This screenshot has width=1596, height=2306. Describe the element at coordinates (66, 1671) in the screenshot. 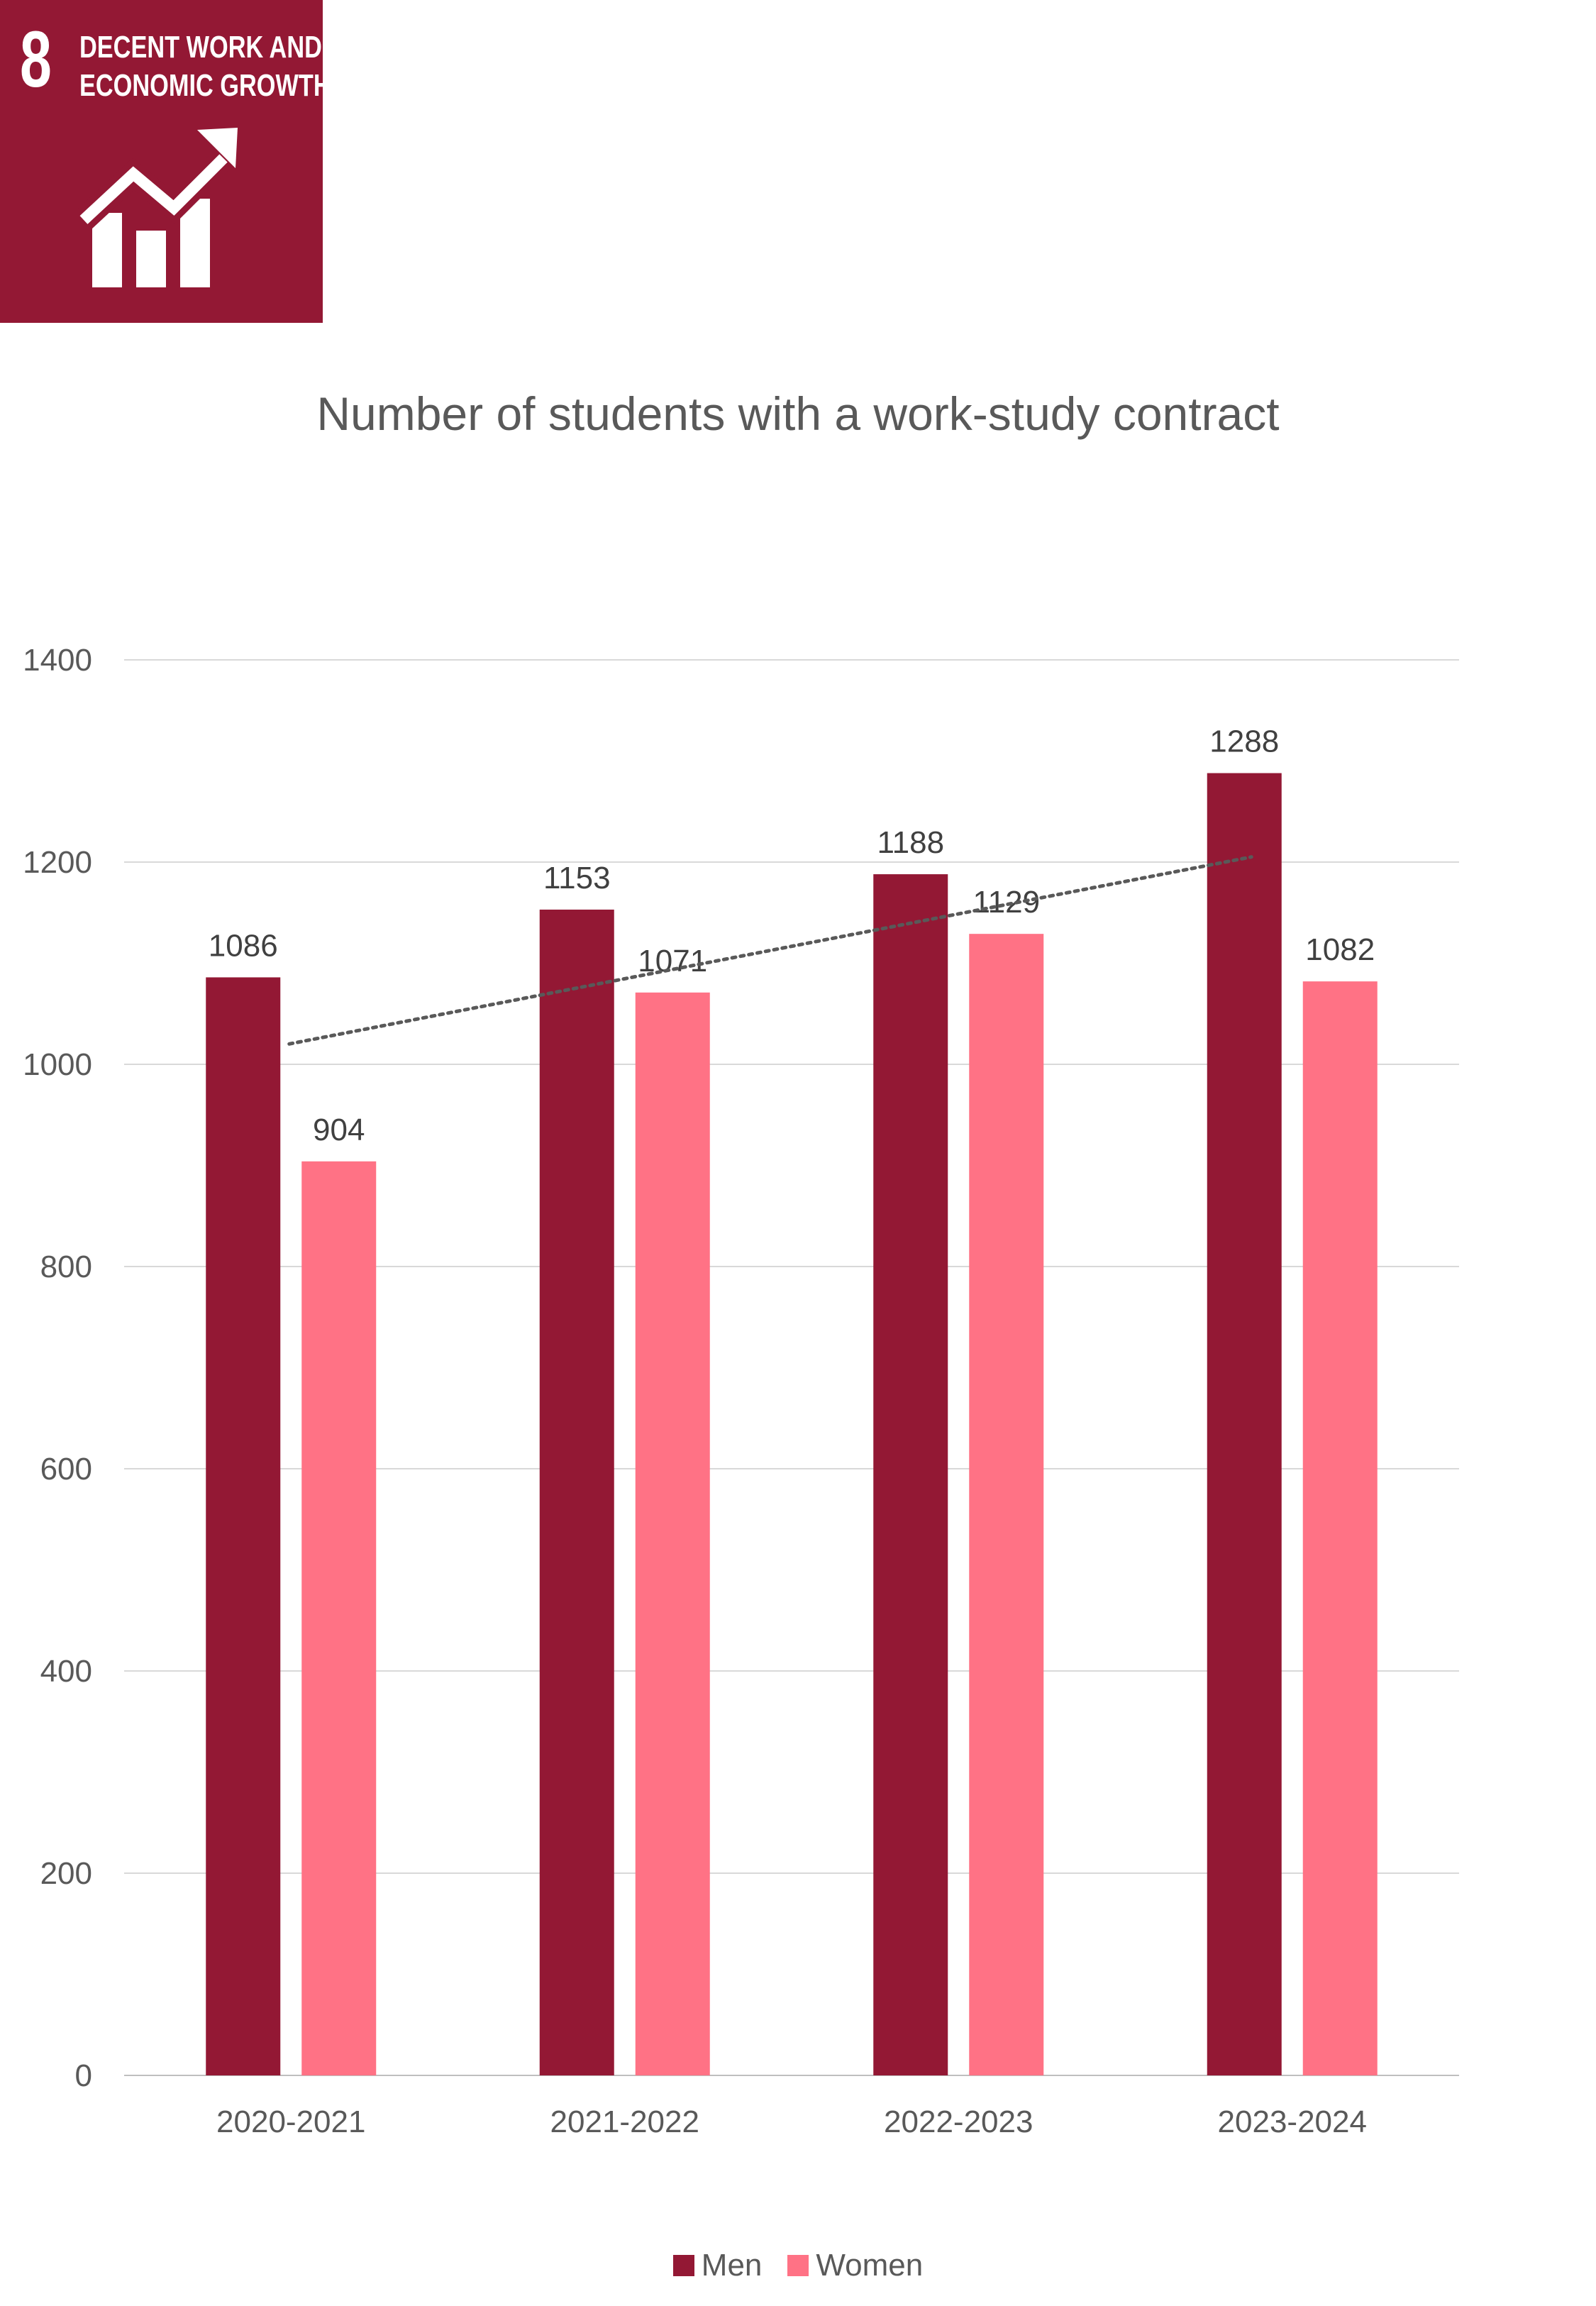

I see `y-tick-label: 400` at that location.